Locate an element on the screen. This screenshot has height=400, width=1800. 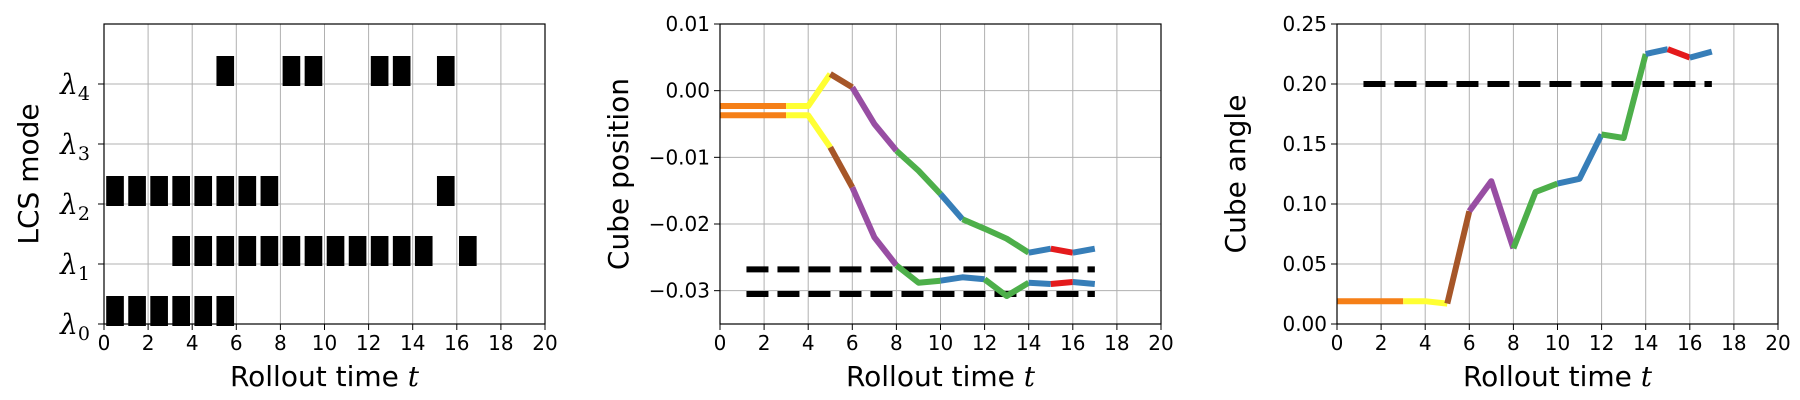
y-tick-label: 0.10 is located at coordinates (1304, 204).